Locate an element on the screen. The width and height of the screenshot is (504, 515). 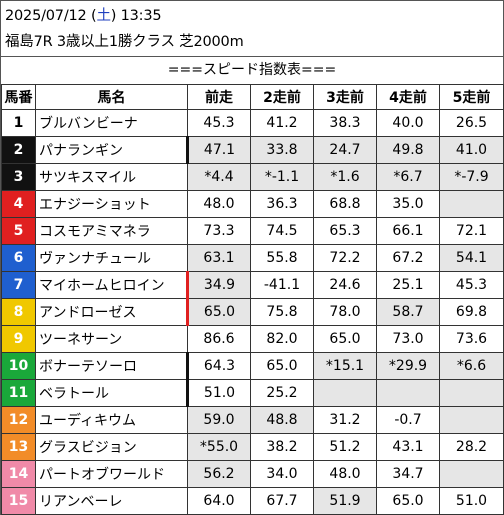
speed-index-cell: *55.0 is located at coordinates (219, 447).